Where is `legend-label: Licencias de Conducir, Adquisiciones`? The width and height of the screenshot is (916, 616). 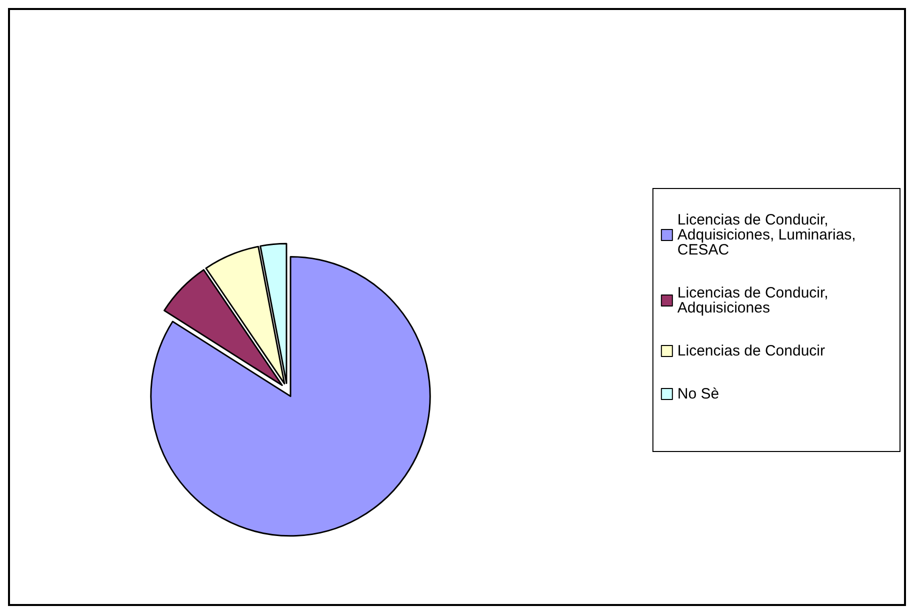 legend-label: Licencias de Conducir, Adquisiciones is located at coordinates (754, 300).